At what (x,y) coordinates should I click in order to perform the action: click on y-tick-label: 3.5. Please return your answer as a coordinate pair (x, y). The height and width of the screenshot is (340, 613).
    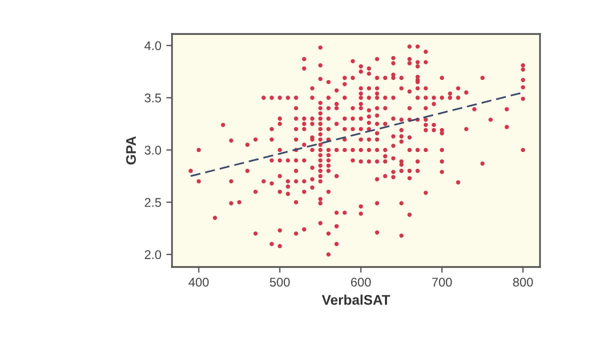
    Looking at the image, I should click on (153, 98).